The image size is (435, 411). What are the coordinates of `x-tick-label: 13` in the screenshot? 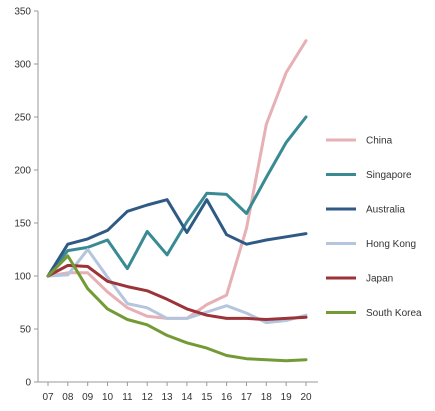 It's located at (168, 397).